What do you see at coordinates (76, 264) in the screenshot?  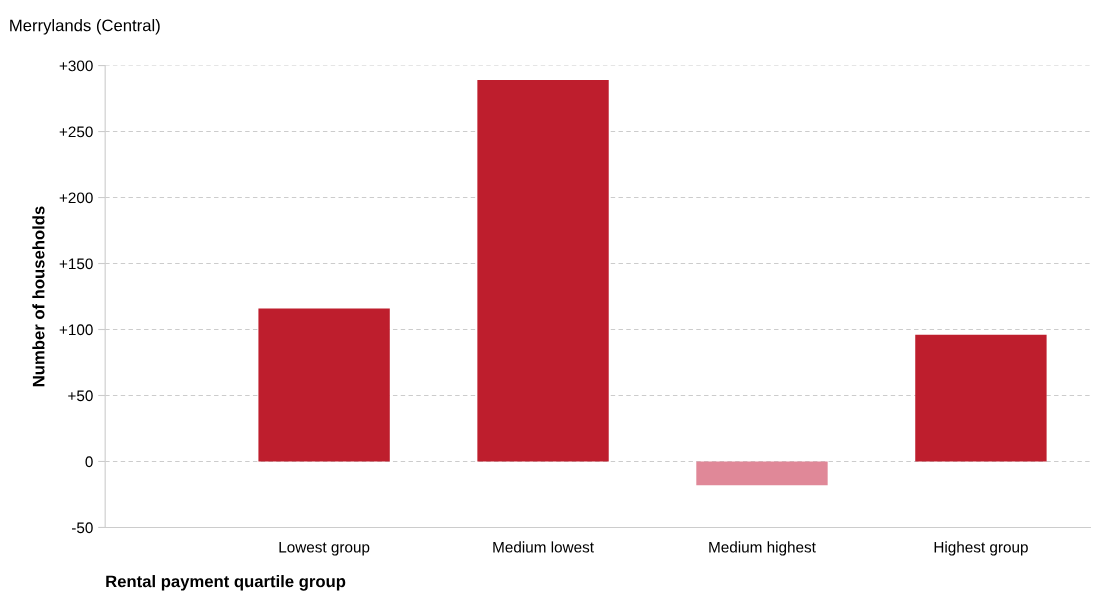 I see `y-tick-label: +150` at bounding box center [76, 264].